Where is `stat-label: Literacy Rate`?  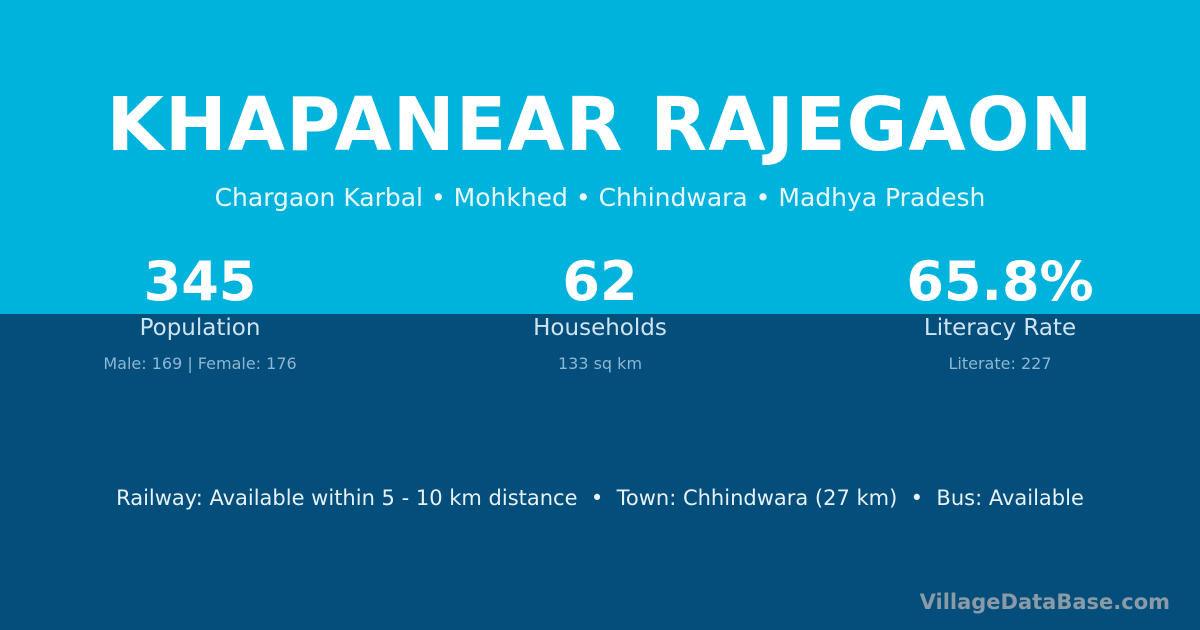 stat-label: Literacy Rate is located at coordinates (1000, 328).